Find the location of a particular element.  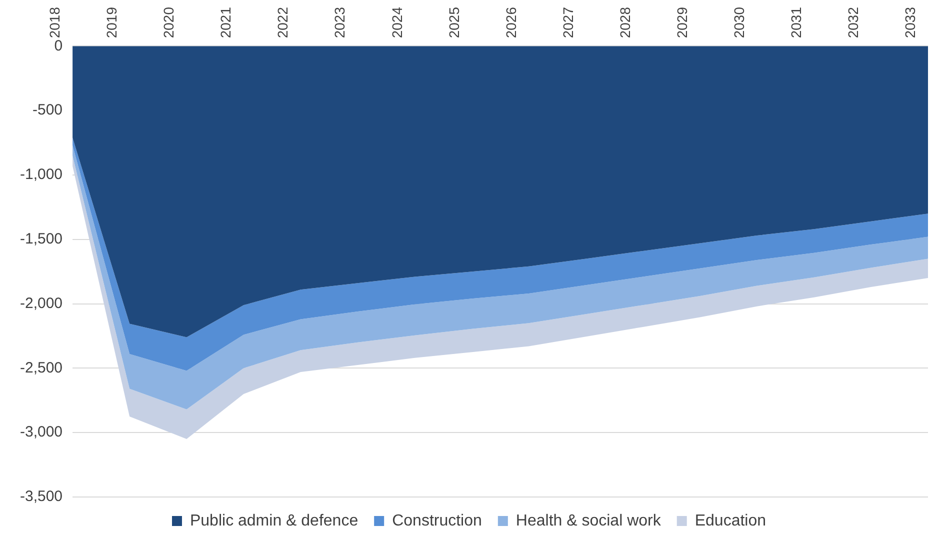

x-tick-label: 2020 is located at coordinates (168, 22).